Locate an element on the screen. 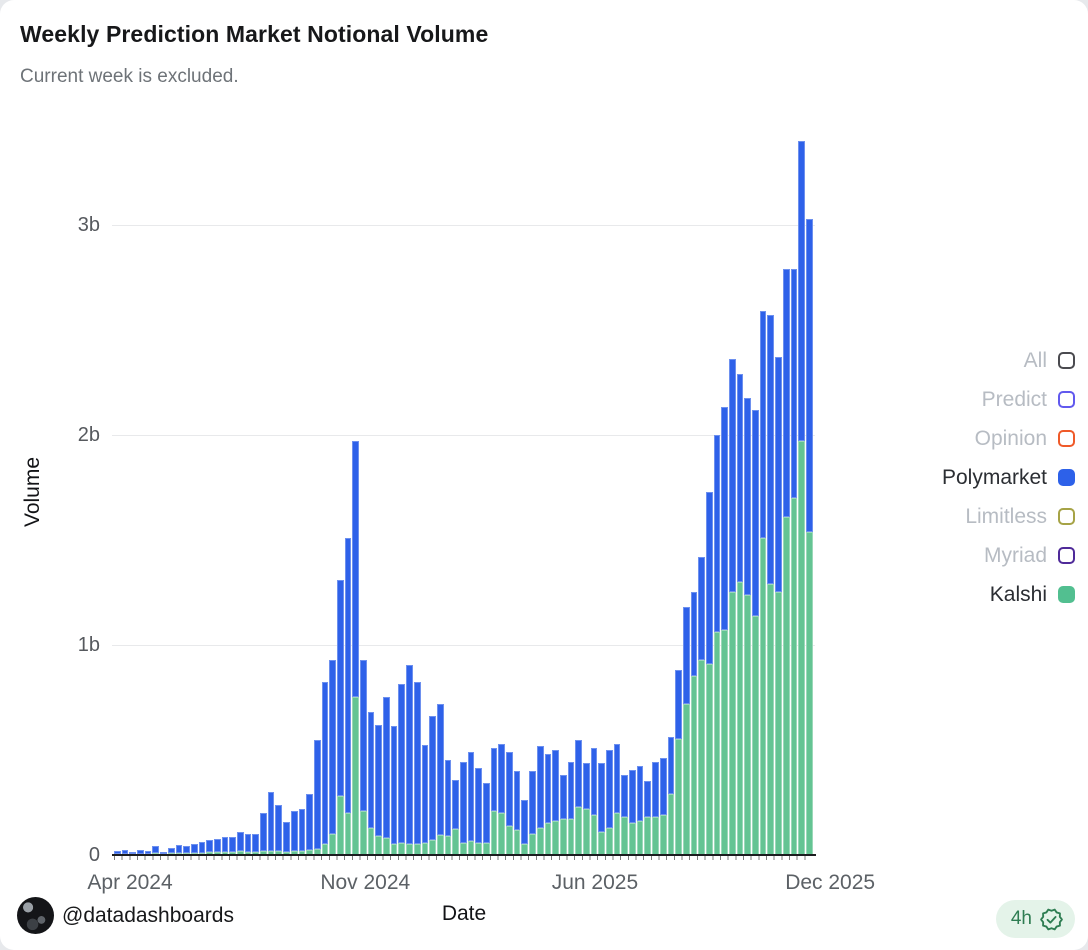 The image size is (1088, 950). refresh-badge: 4h is located at coordinates (1035, 919).